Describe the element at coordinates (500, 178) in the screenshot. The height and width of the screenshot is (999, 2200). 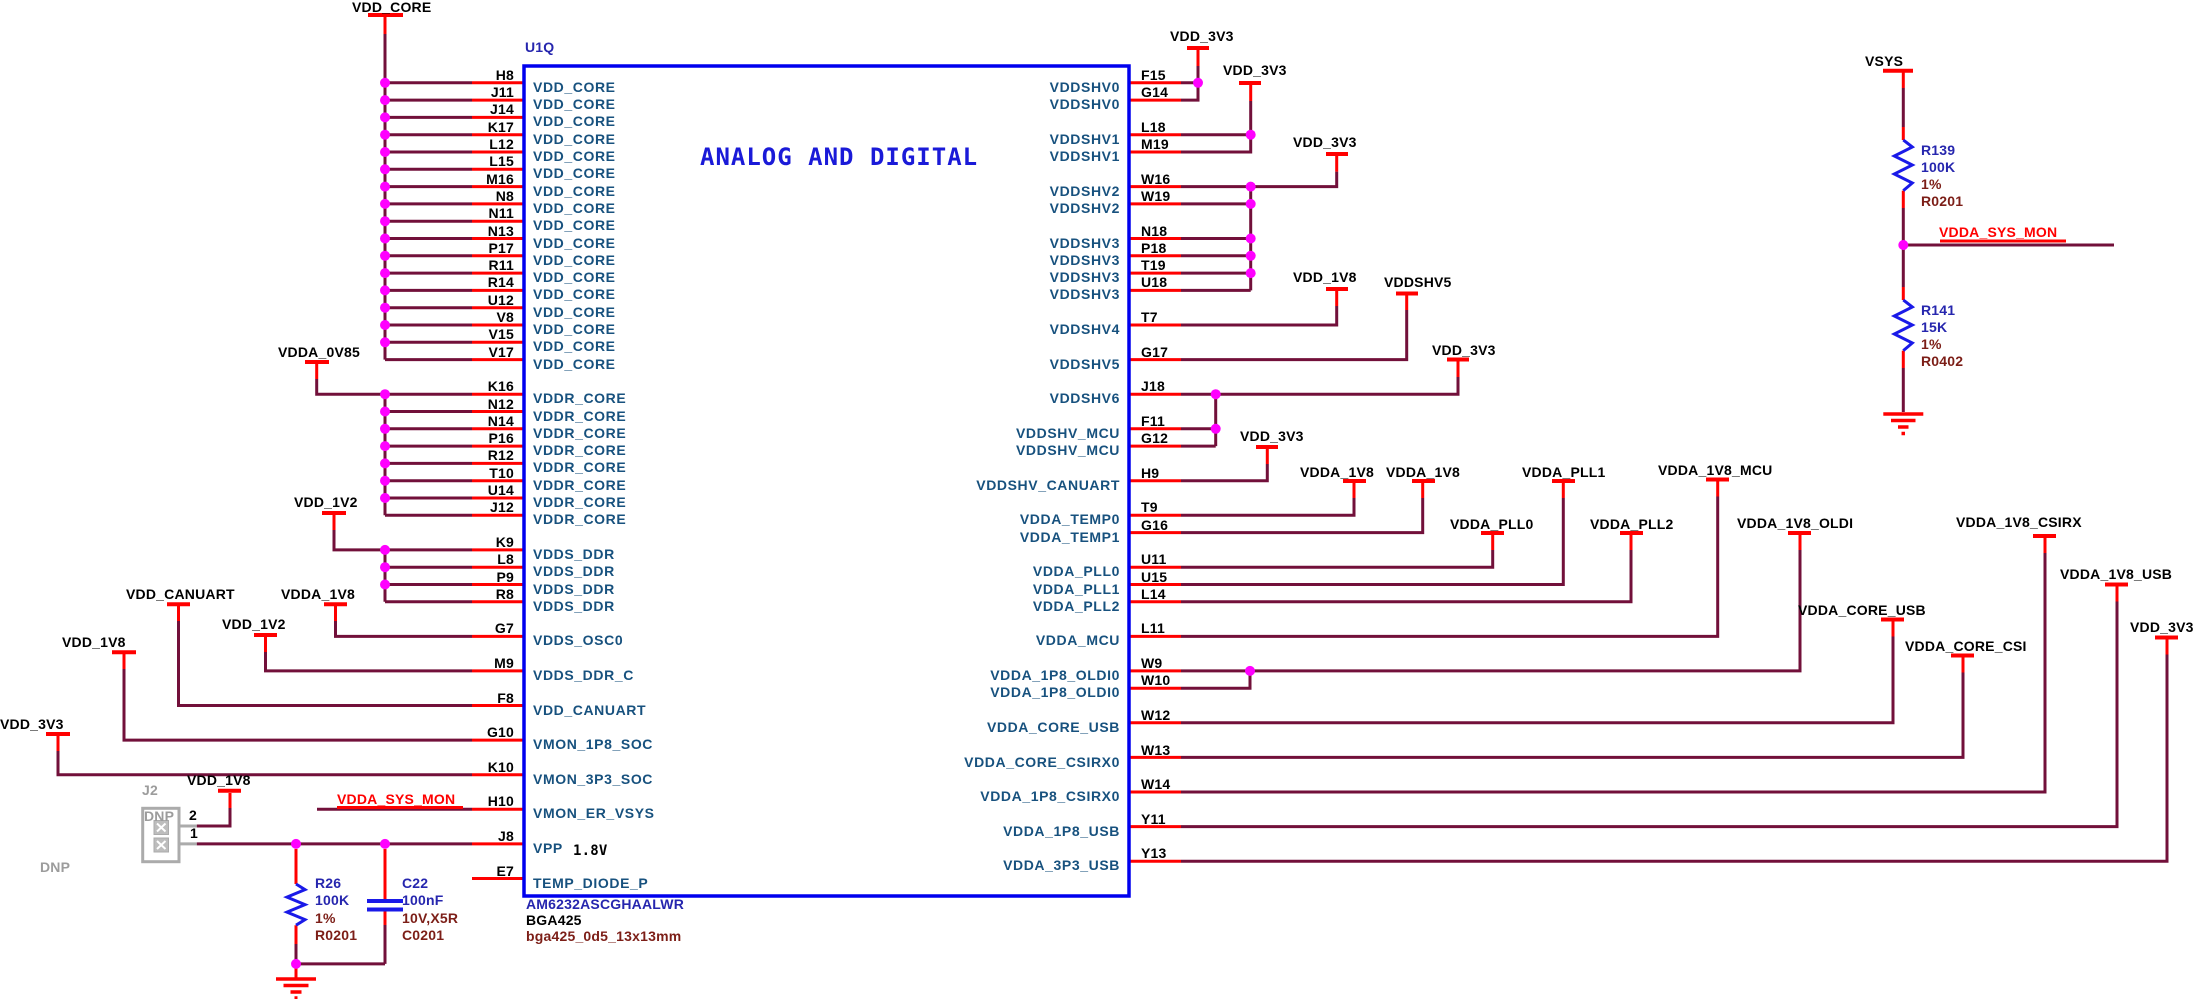
I see `pin-number: M16` at that location.